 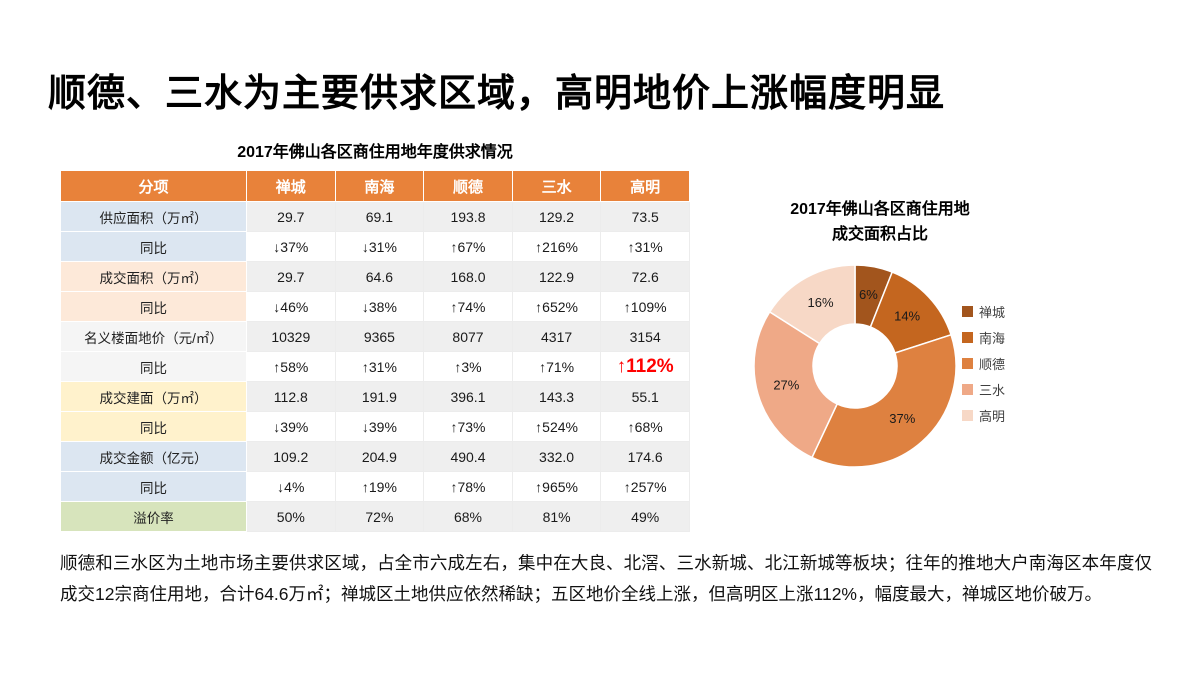 What do you see at coordinates (291, 366) in the screenshot?
I see `table-cell: ↑58%` at bounding box center [291, 366].